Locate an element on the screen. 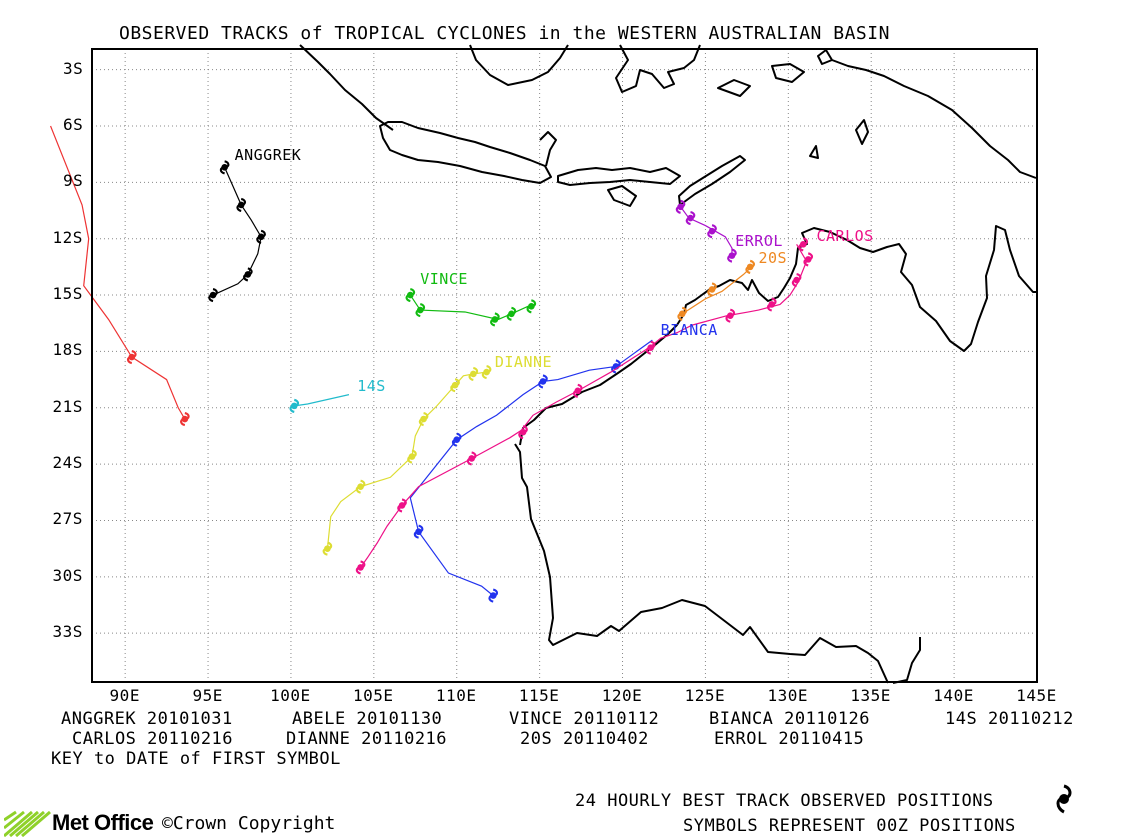 This screenshot has width=1130, height=840. lon-tick-label: 110E is located at coordinates (456, 695).